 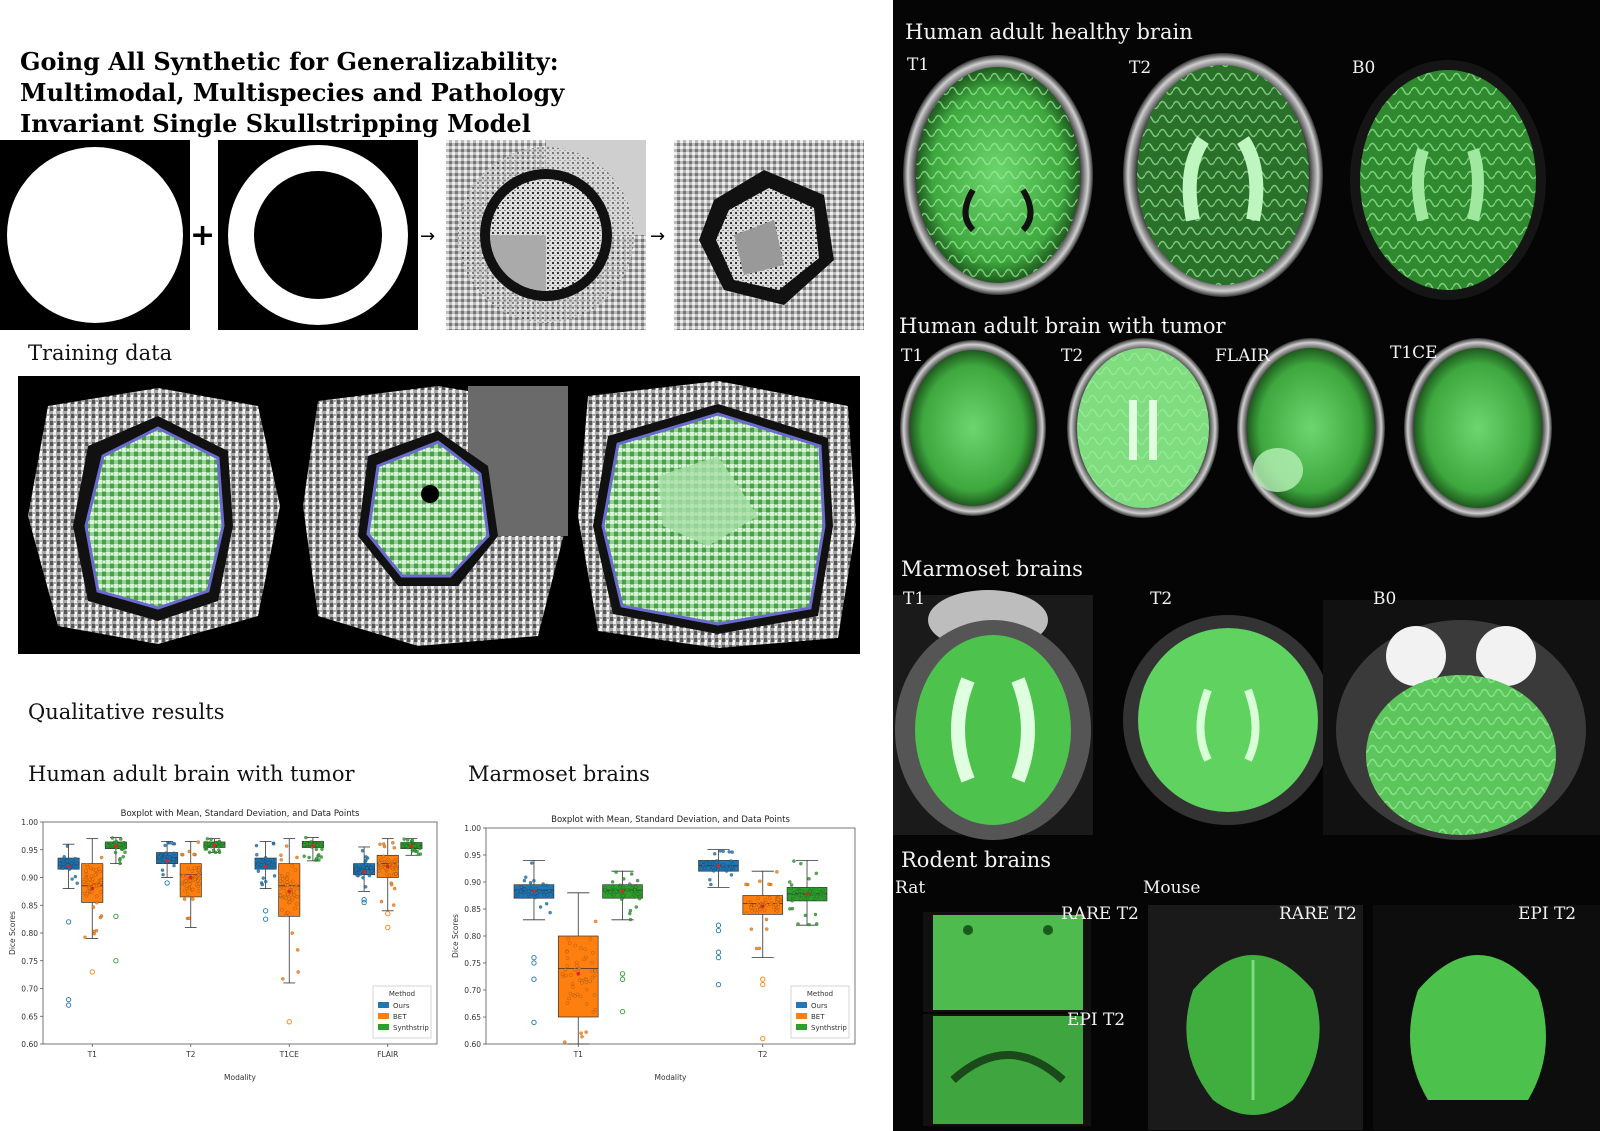 I want to click on tumor-t1-label: T1, so click(x=912, y=356).